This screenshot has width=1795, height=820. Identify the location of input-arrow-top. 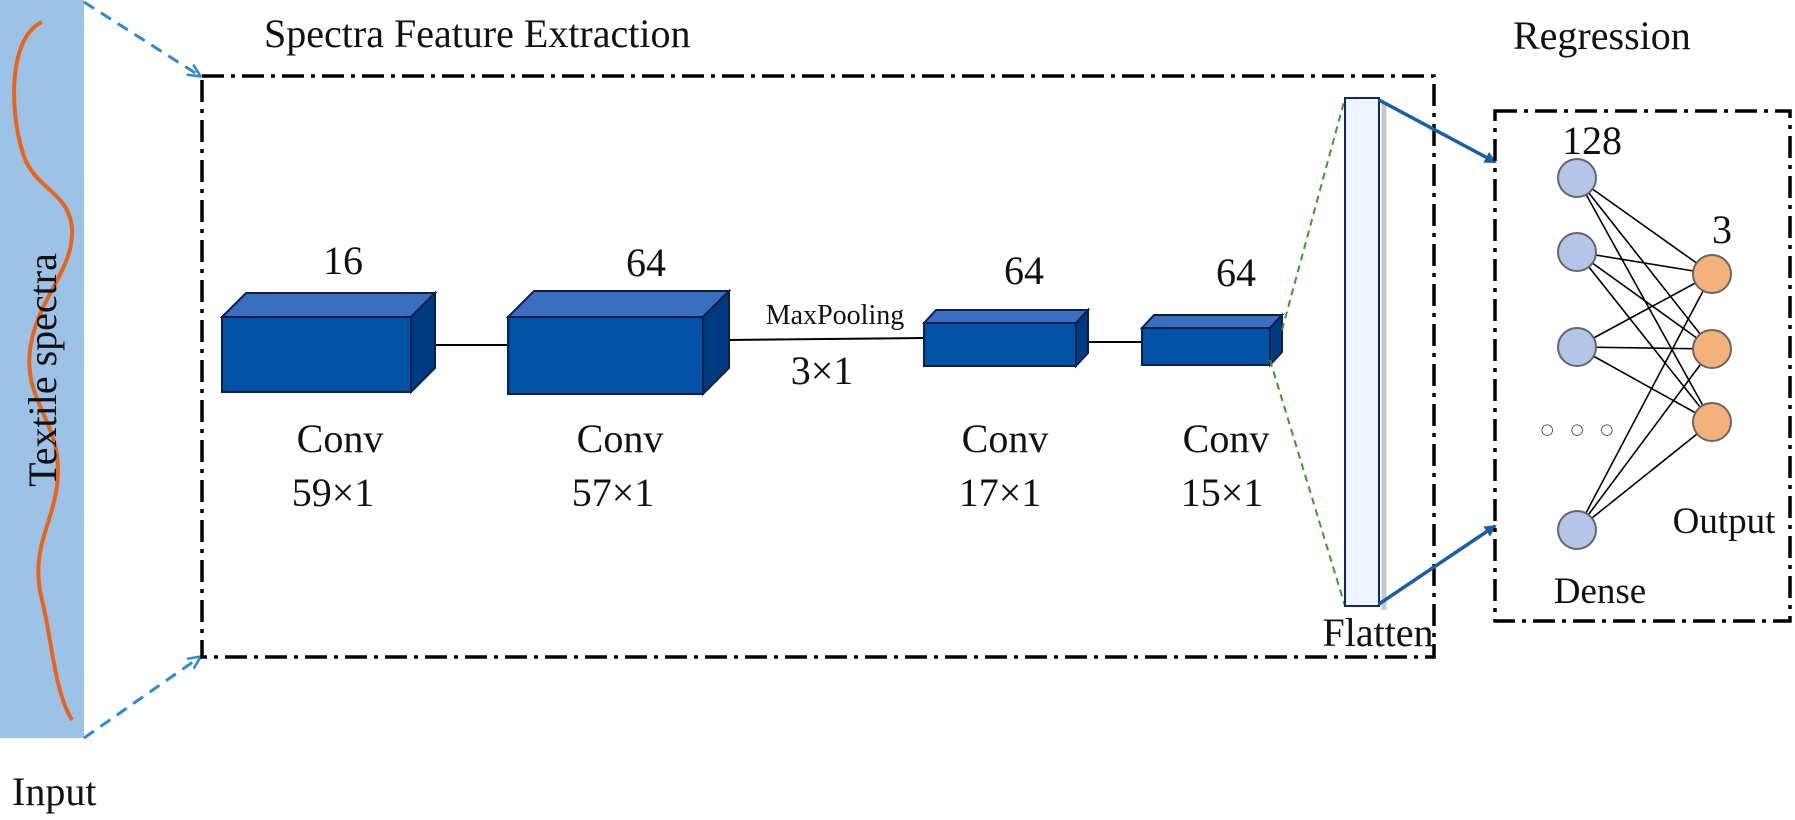
(141, 38).